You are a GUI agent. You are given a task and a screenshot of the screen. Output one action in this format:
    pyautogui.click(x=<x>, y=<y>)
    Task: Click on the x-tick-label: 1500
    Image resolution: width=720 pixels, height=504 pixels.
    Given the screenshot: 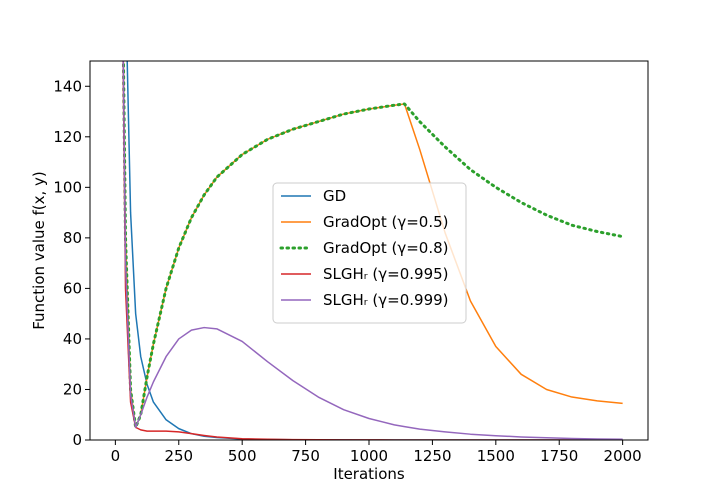 What is the action you would take?
    pyautogui.click(x=496, y=456)
    